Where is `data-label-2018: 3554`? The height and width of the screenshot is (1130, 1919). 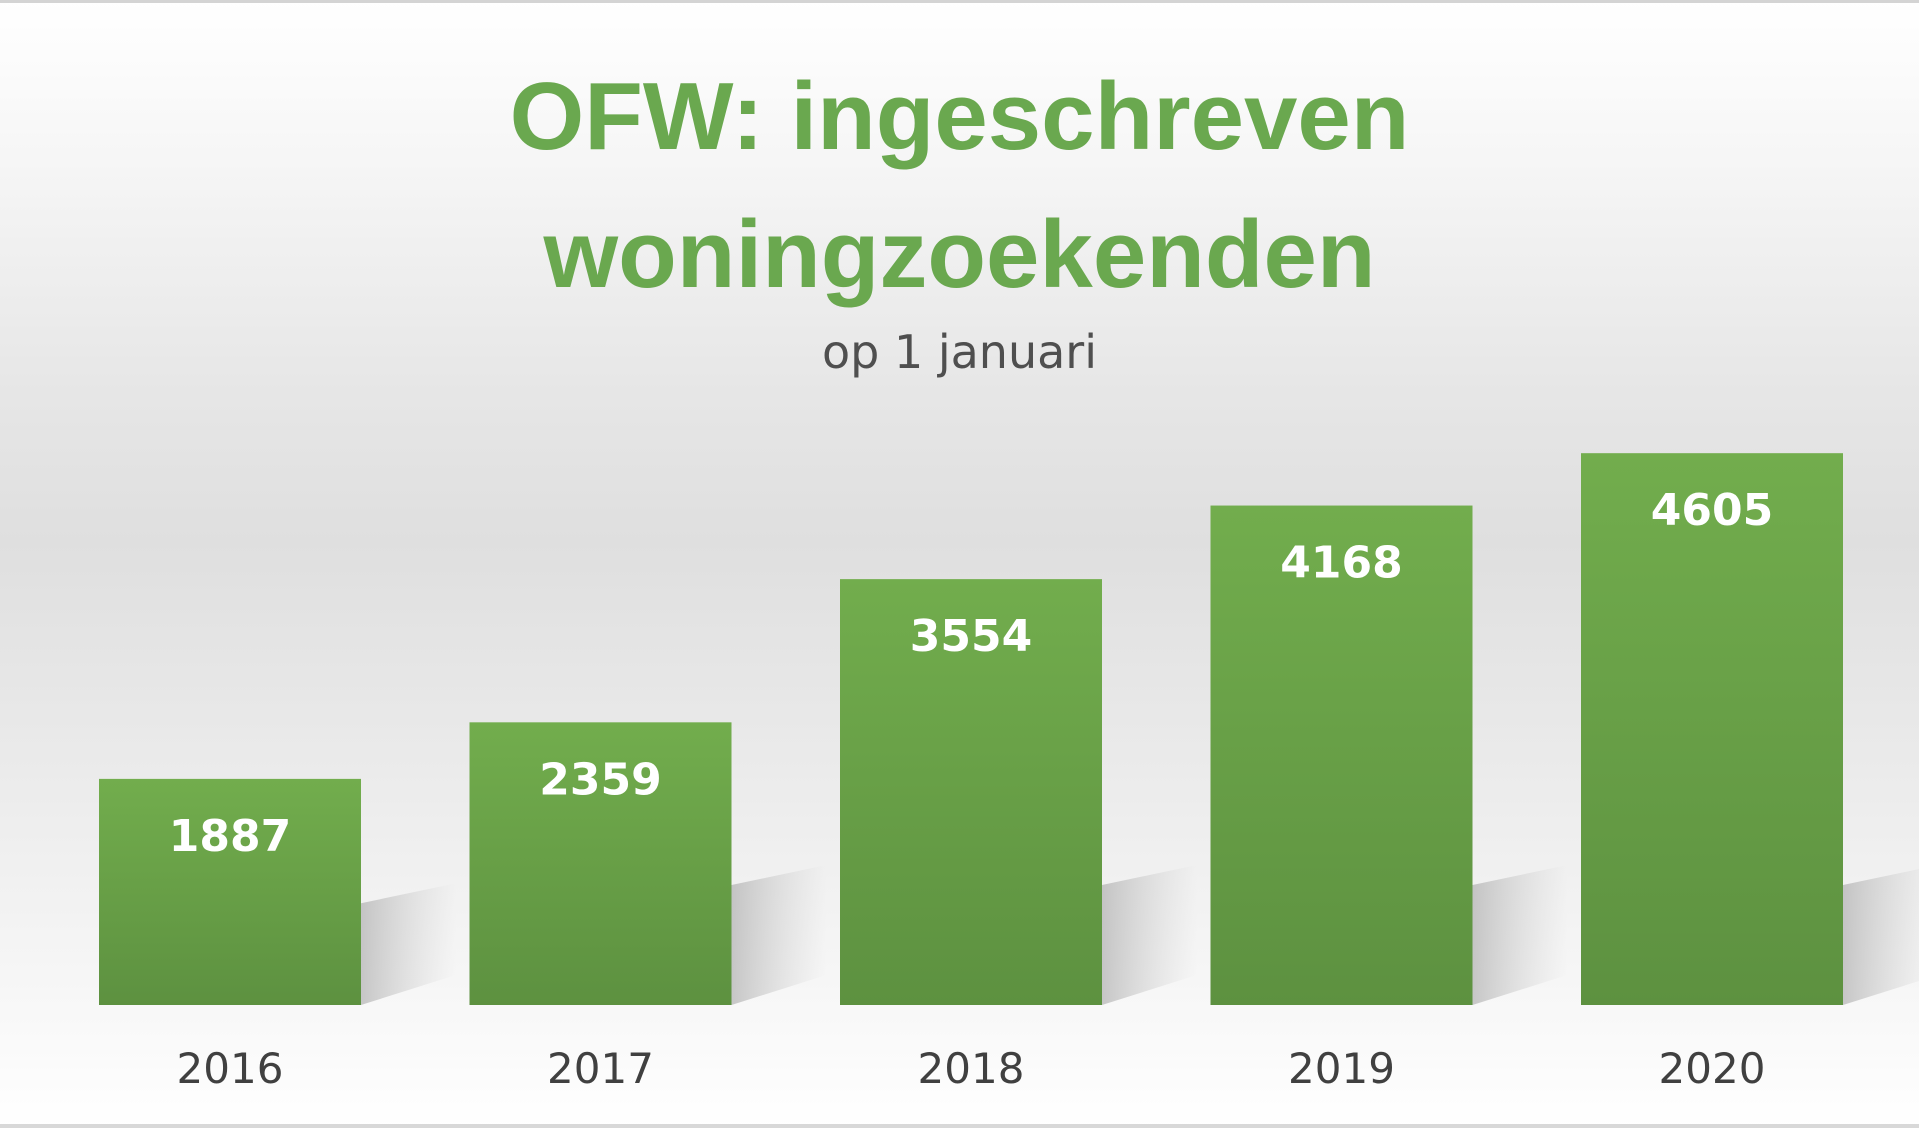 data-label-2018: 3554 is located at coordinates (971, 636).